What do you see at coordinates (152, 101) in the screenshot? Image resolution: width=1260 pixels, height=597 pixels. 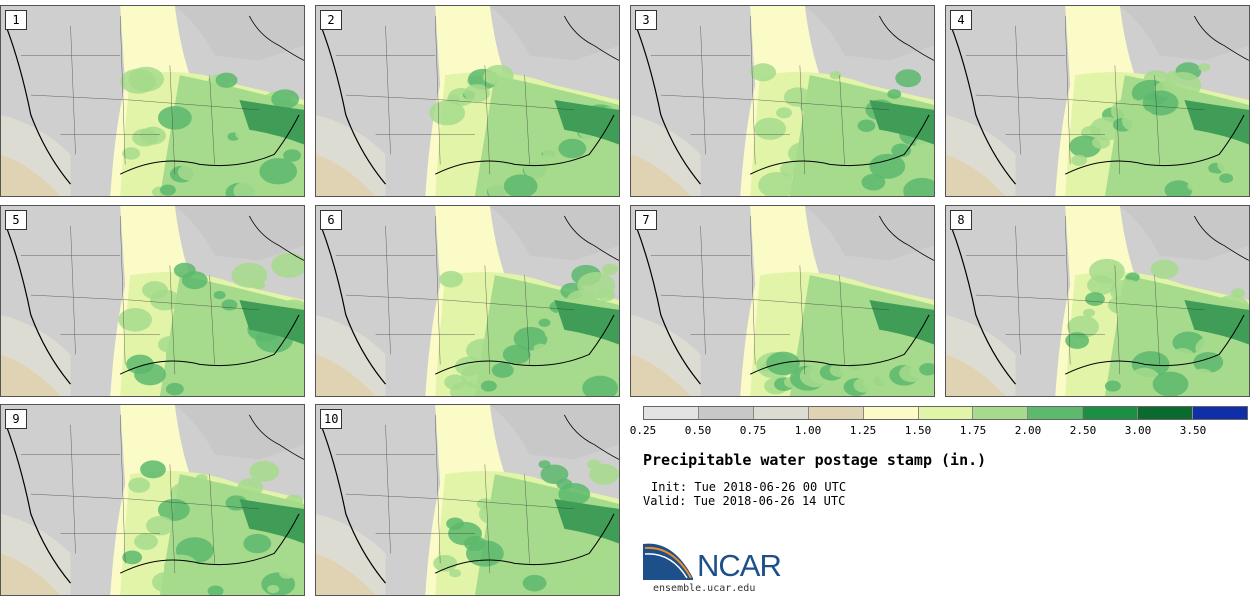 I see `ensemble-member-map: 1` at bounding box center [152, 101].